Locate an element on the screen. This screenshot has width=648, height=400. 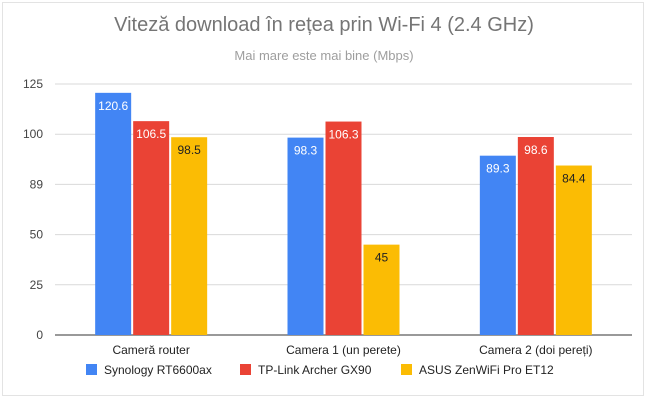
y-tick-label: 50 is located at coordinates (37, 235).